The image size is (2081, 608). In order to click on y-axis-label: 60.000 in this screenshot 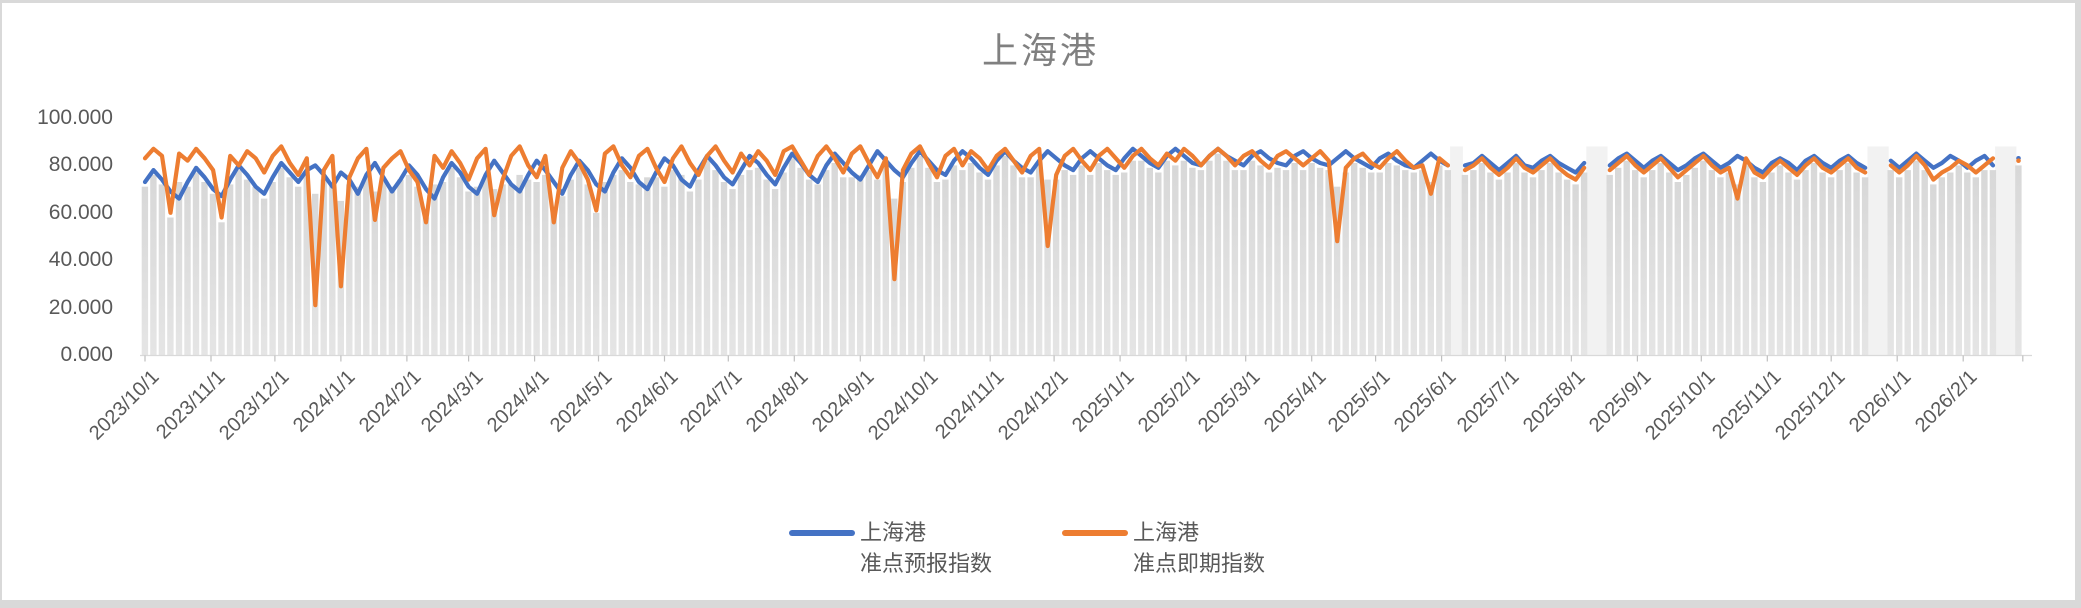, I will do `click(80, 212)`.